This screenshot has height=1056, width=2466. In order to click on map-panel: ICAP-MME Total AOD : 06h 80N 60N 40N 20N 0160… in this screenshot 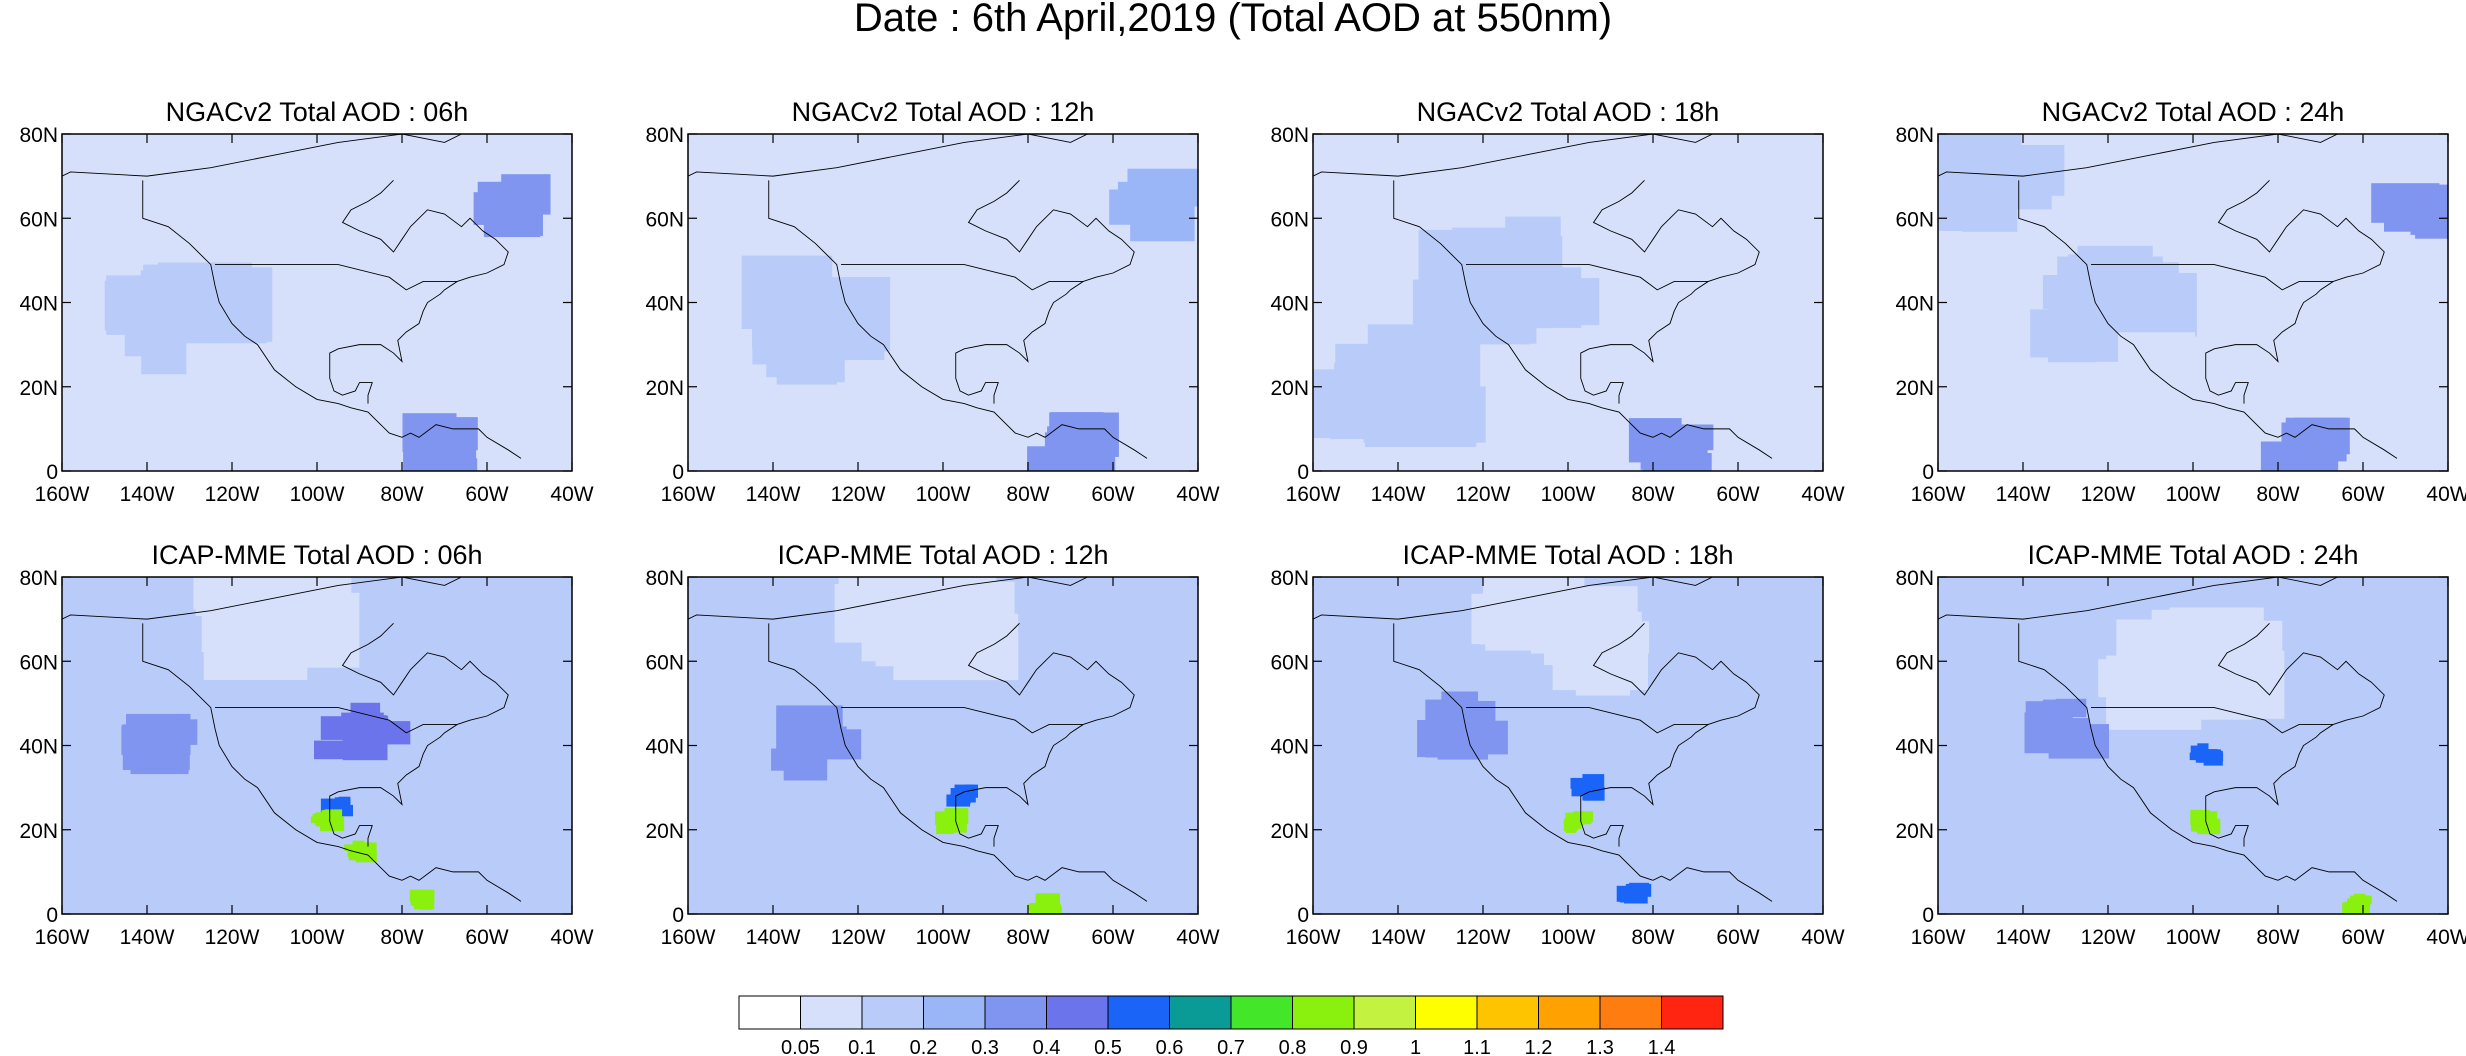, I will do `click(306, 744)`.